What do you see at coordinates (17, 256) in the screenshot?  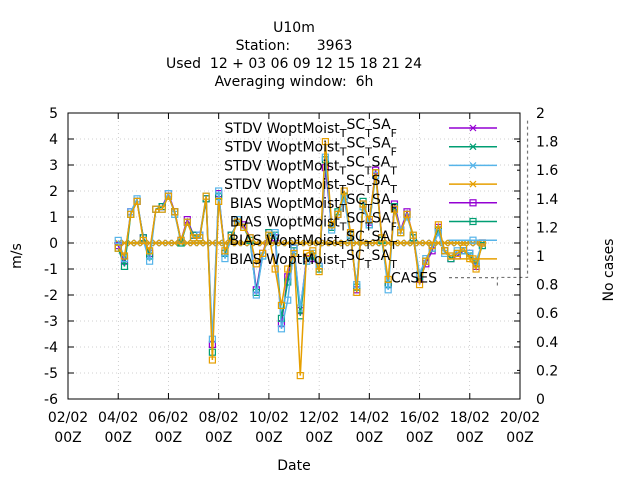 I see `y-axis-label: m/s` at bounding box center [17, 256].